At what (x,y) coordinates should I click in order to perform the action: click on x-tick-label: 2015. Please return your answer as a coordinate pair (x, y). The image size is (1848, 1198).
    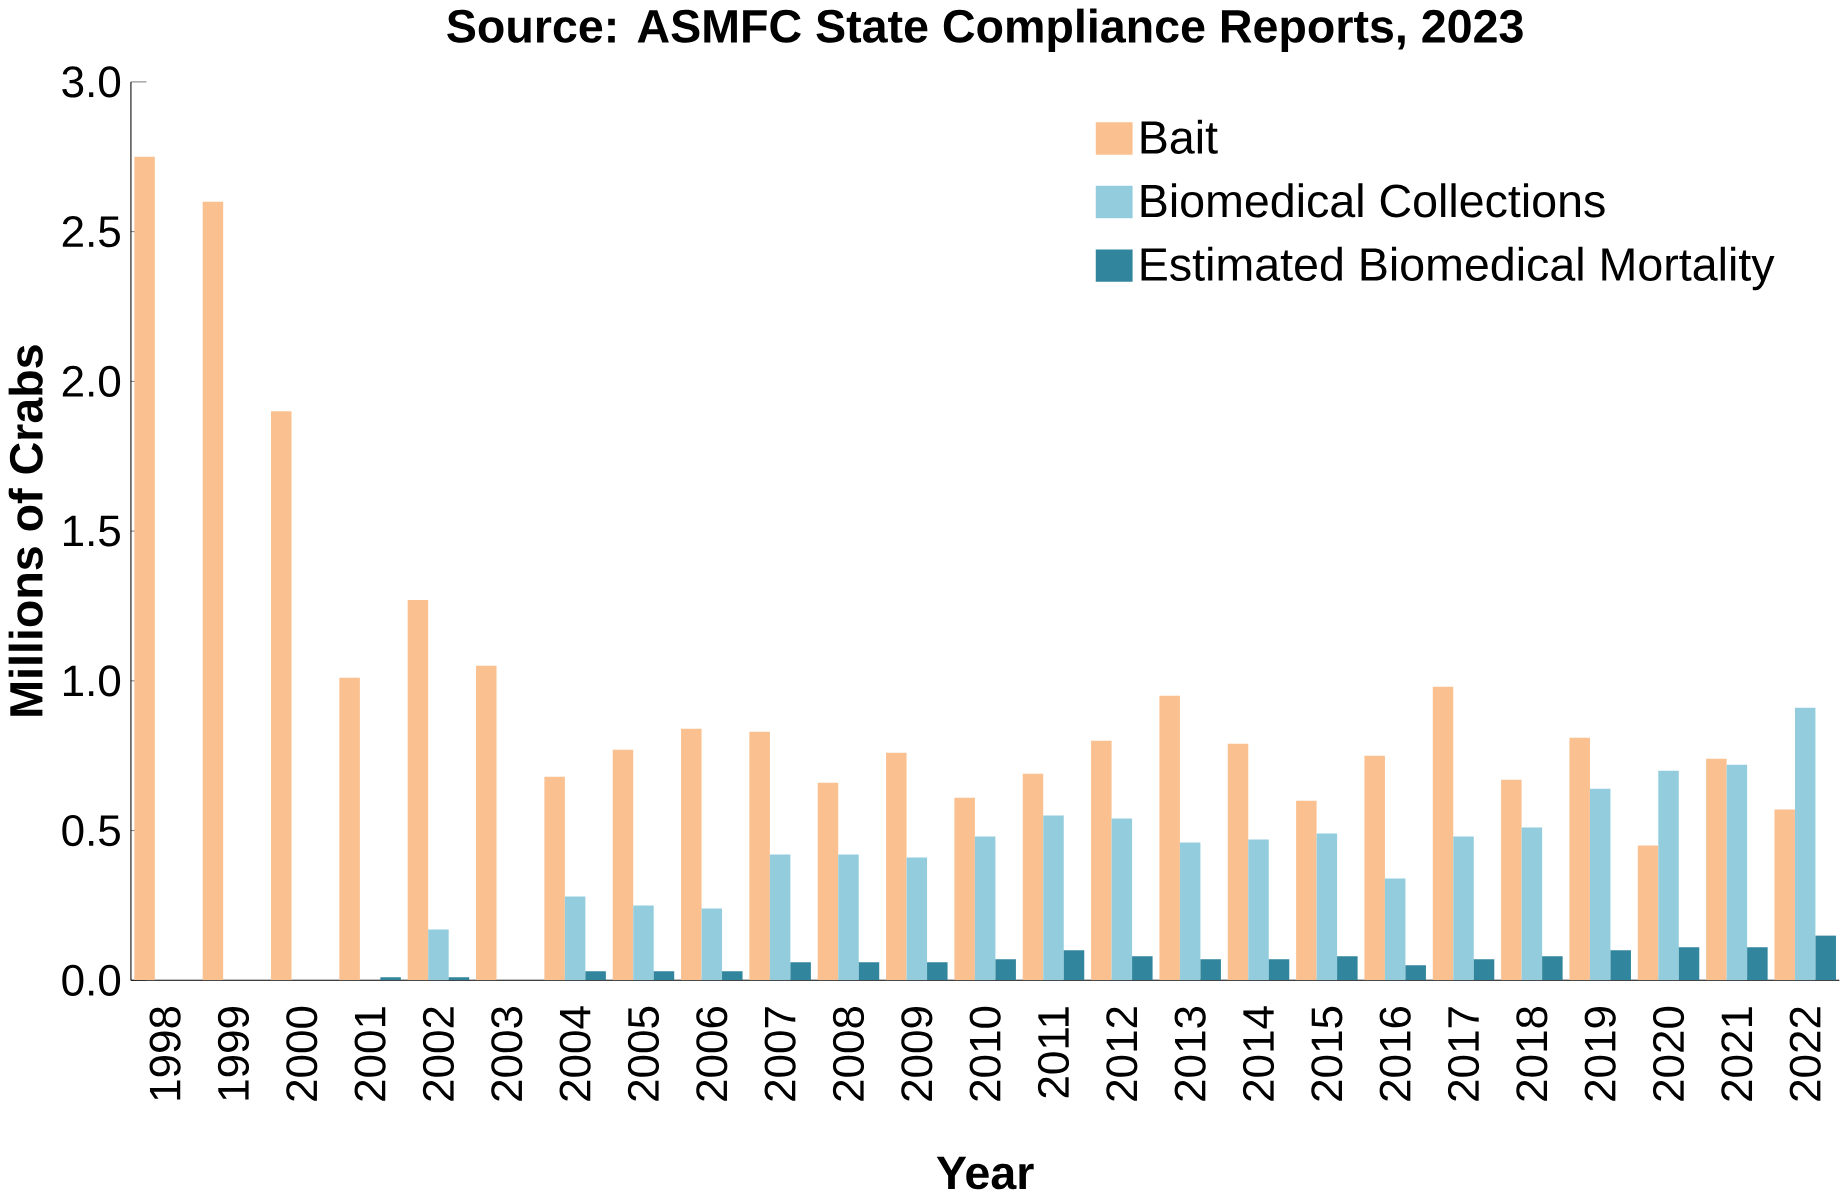
    Looking at the image, I should click on (1327, 1053).